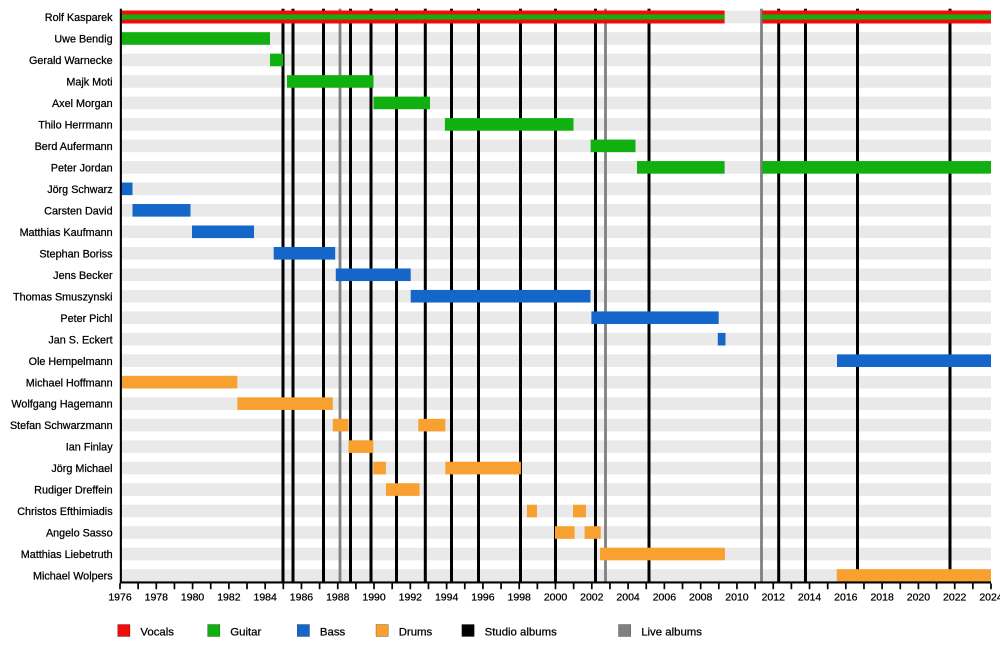 Image resolution: width=1000 pixels, height=647 pixels. Describe the element at coordinates (61, 426) in the screenshot. I see `svg-text: Stefan Schwarzmann` at that location.